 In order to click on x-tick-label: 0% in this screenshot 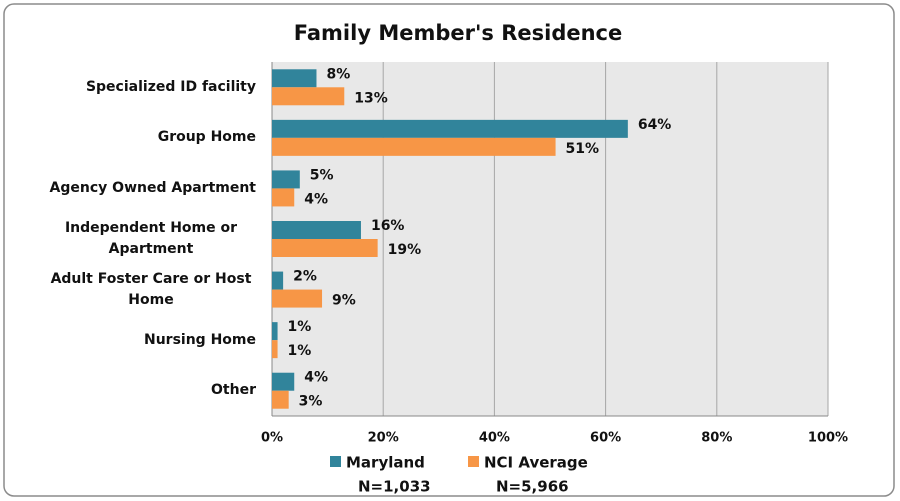, I will do `click(272, 438)`.